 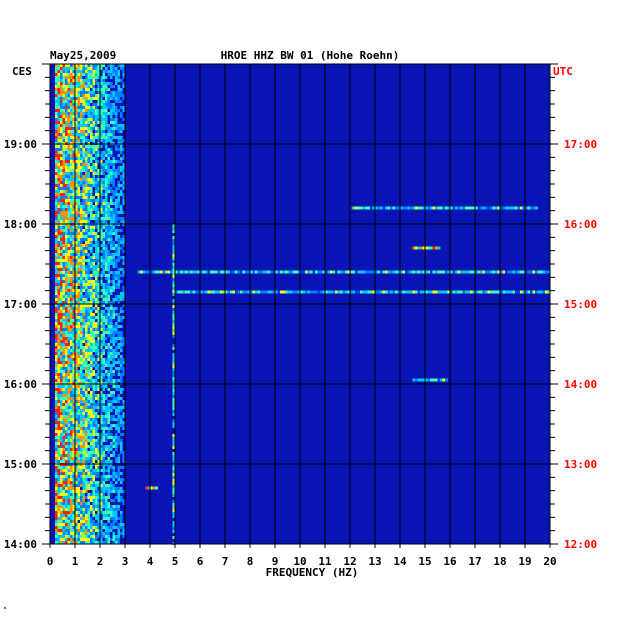 I want to click on x-tick-label: 9, so click(x=275, y=561).